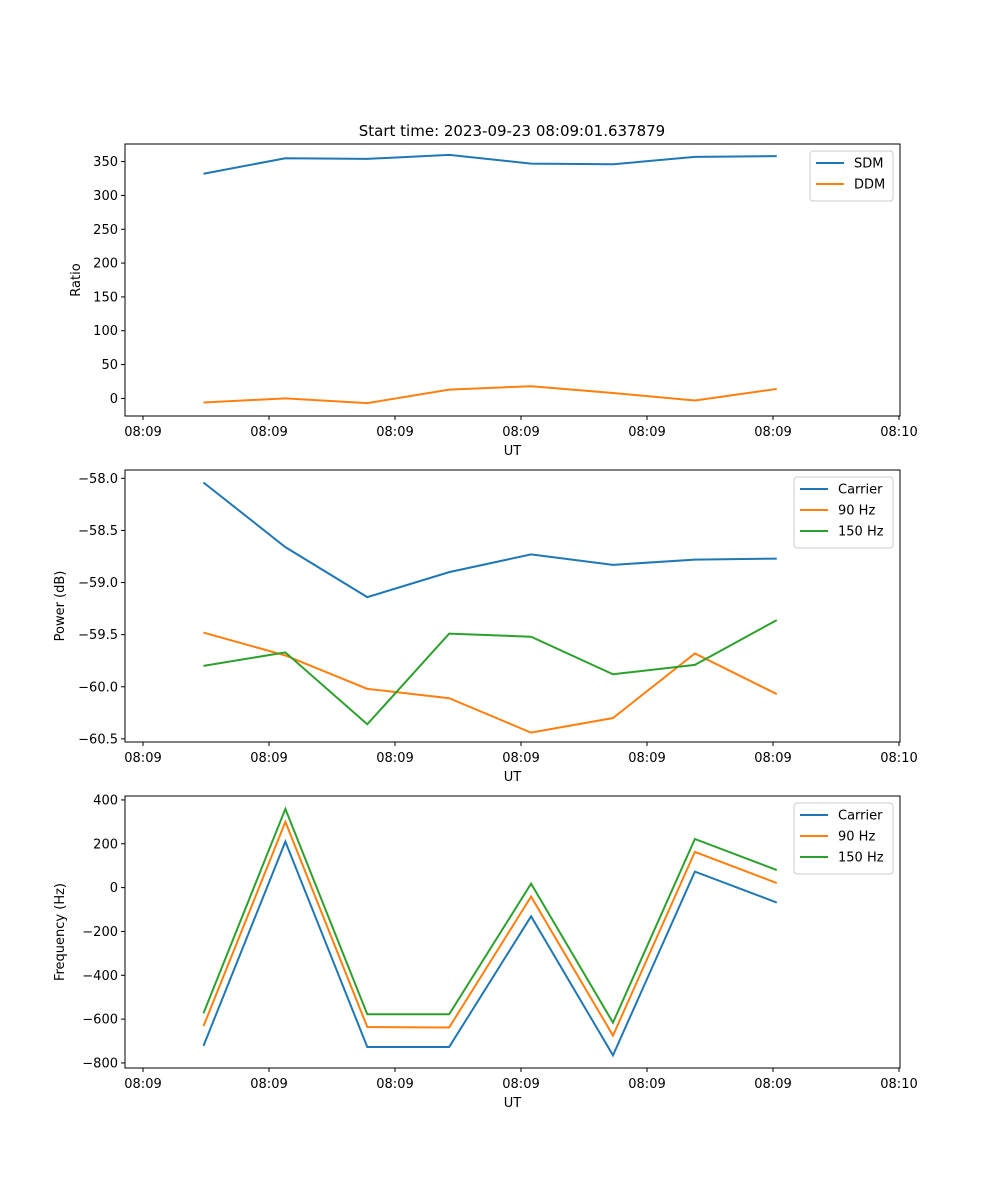  I want to click on series-line-sdm, so click(490, 164).